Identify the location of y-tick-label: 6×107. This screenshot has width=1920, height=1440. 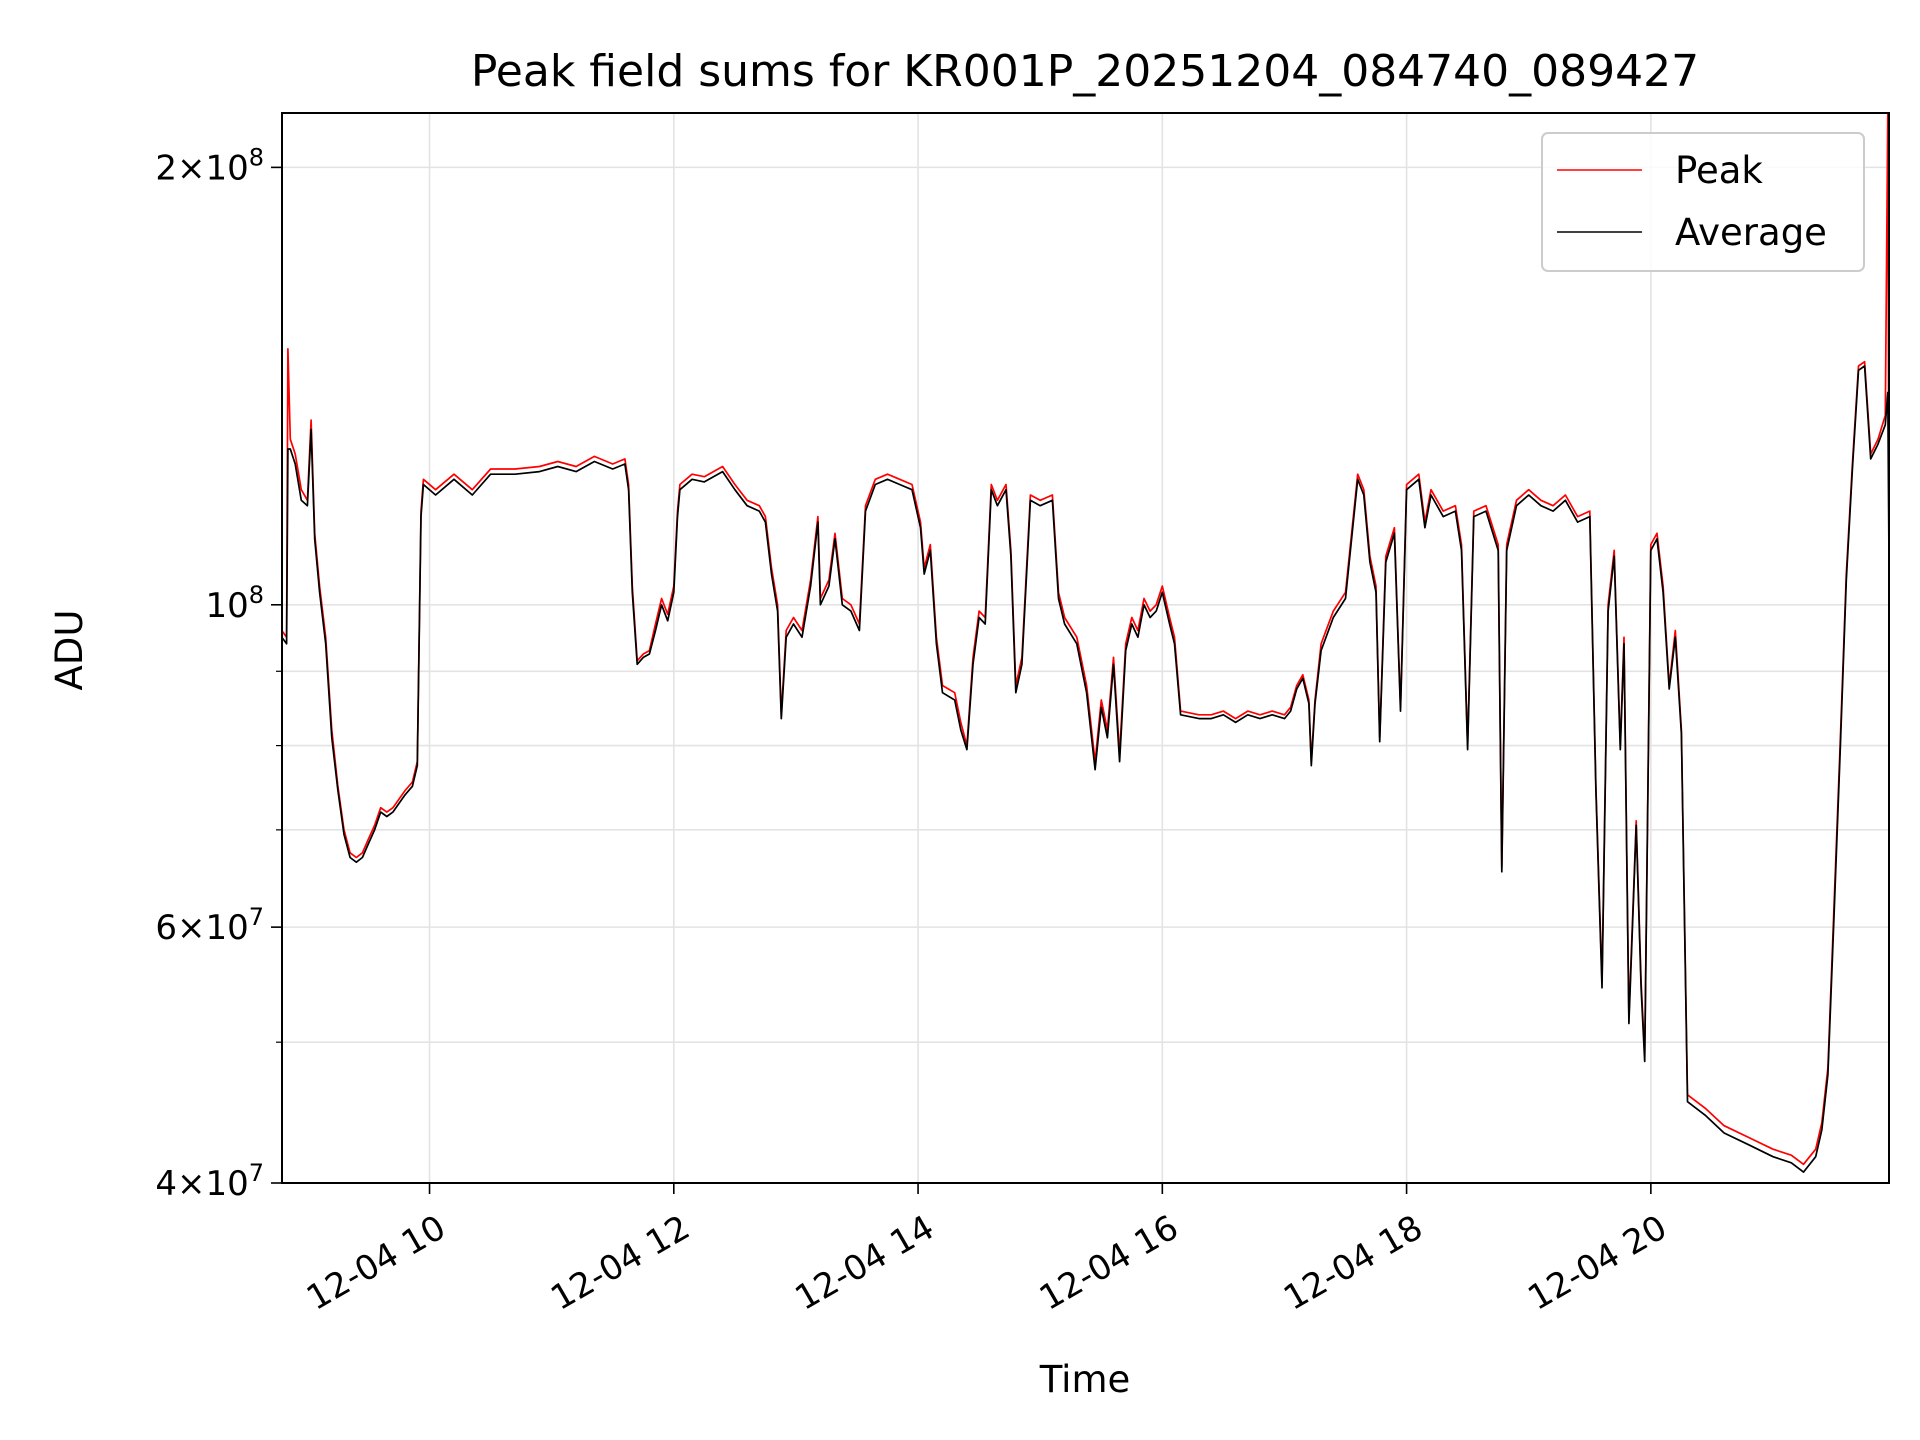
(209, 925).